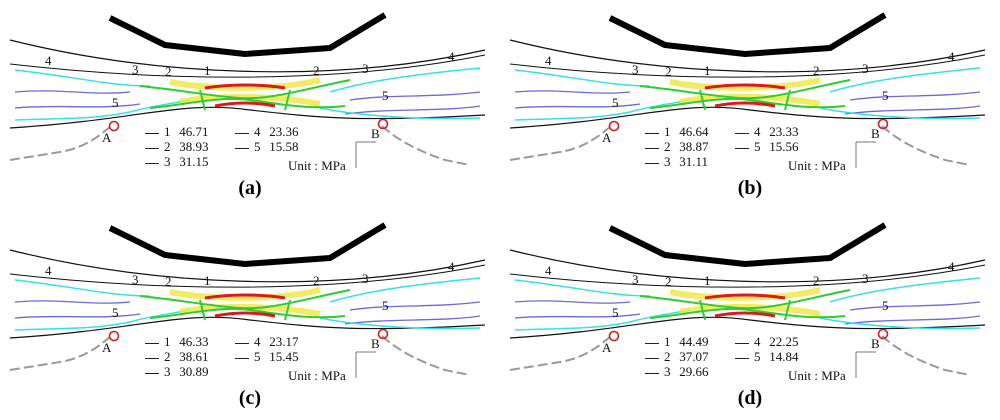 Image resolution: width=1000 pixels, height=420 pixels. I want to click on legend-item: 4 22.25, so click(780, 341).